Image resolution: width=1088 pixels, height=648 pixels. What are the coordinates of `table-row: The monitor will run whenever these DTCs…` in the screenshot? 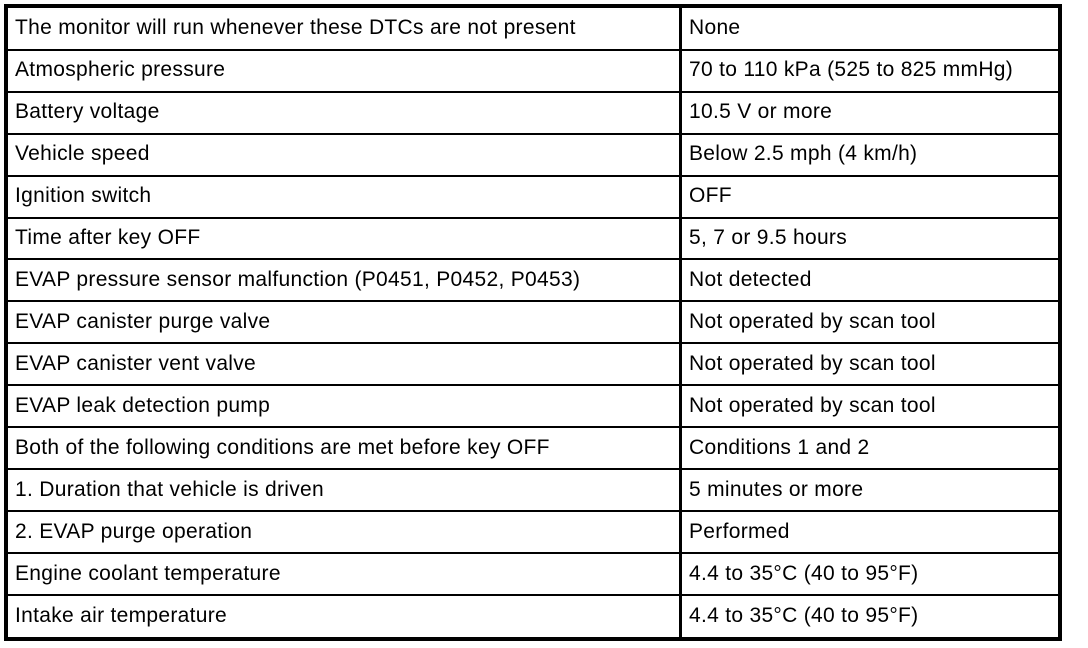 It's located at (533, 28).